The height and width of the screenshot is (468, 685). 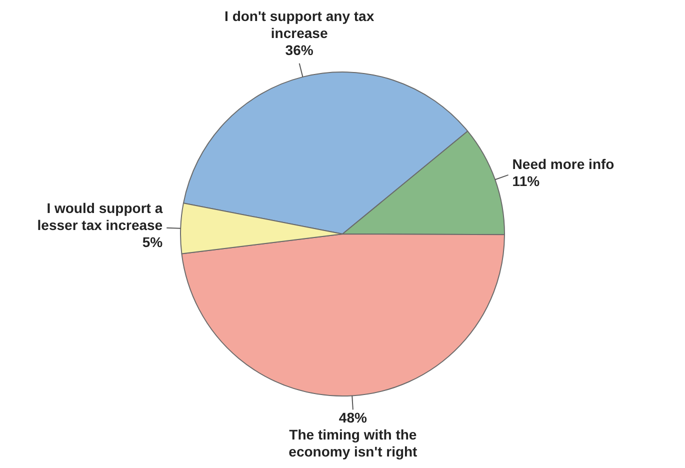 What do you see at coordinates (153, 242) in the screenshot?
I see `data-label: 5%` at bounding box center [153, 242].